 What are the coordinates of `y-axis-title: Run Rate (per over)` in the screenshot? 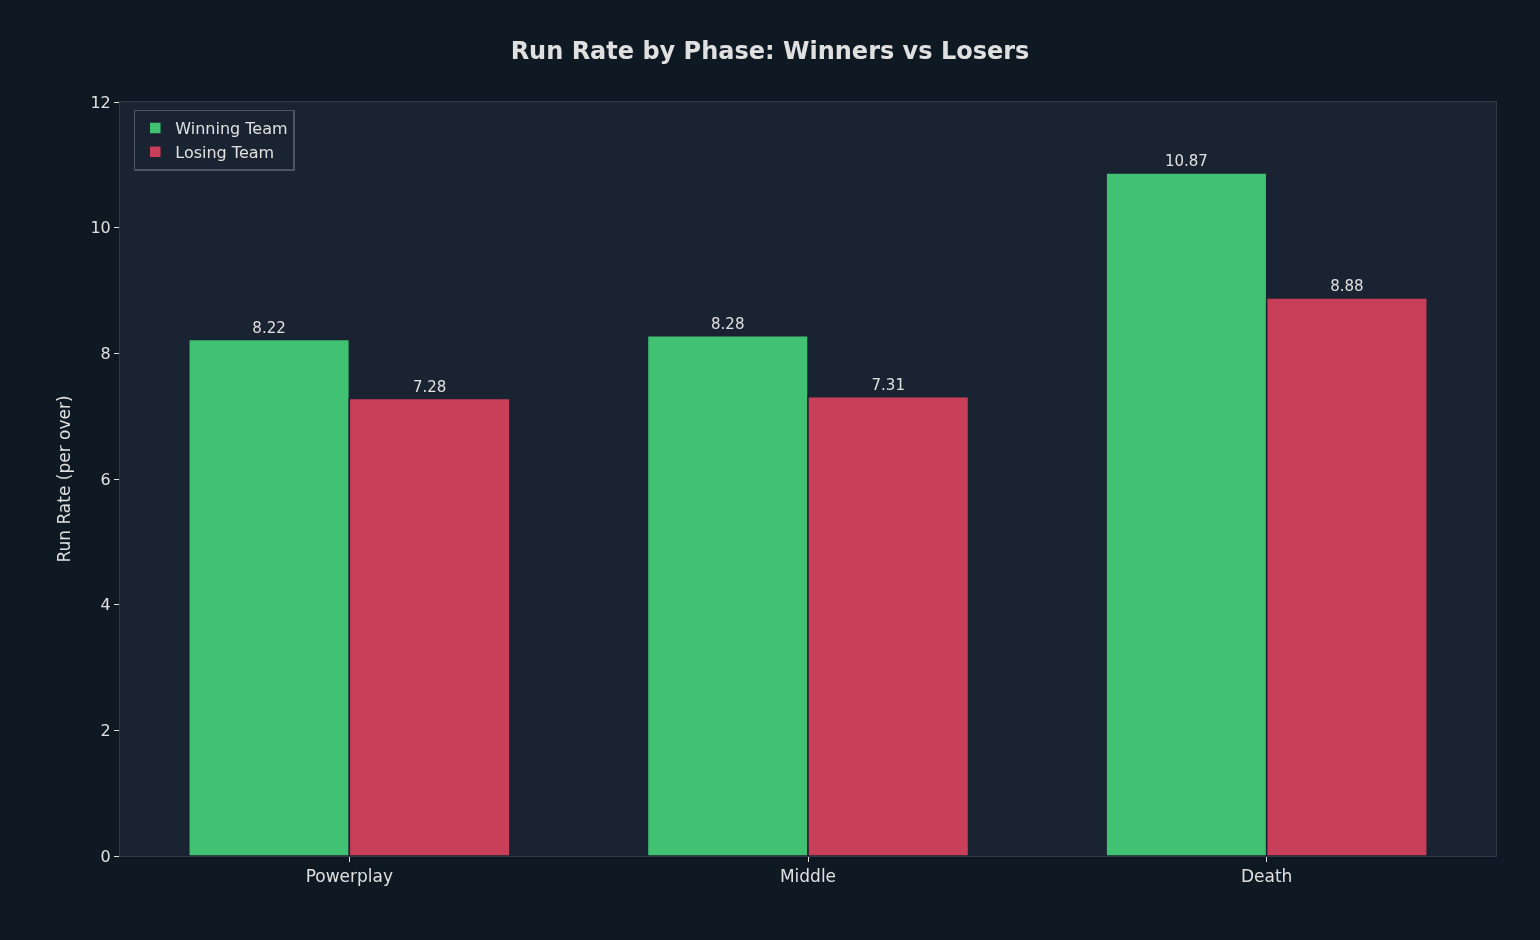 It's located at (63, 479).